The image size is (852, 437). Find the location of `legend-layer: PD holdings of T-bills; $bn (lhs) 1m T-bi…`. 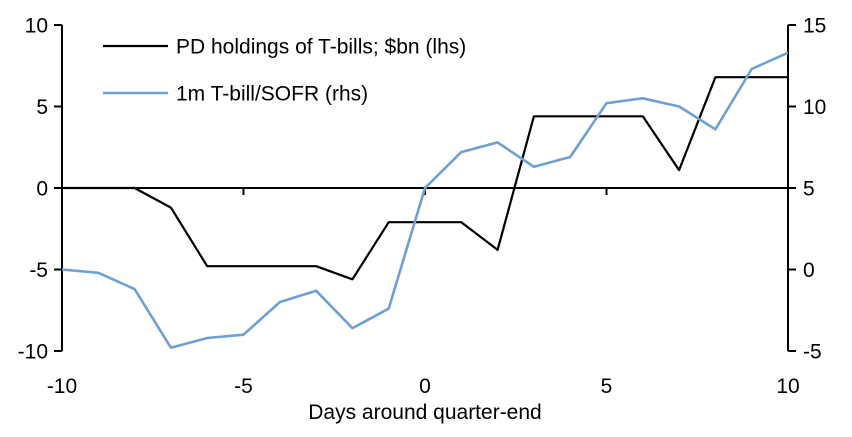

legend-layer: PD holdings of T-bills; $bn (lhs) 1m T-bi… is located at coordinates (284, 71).